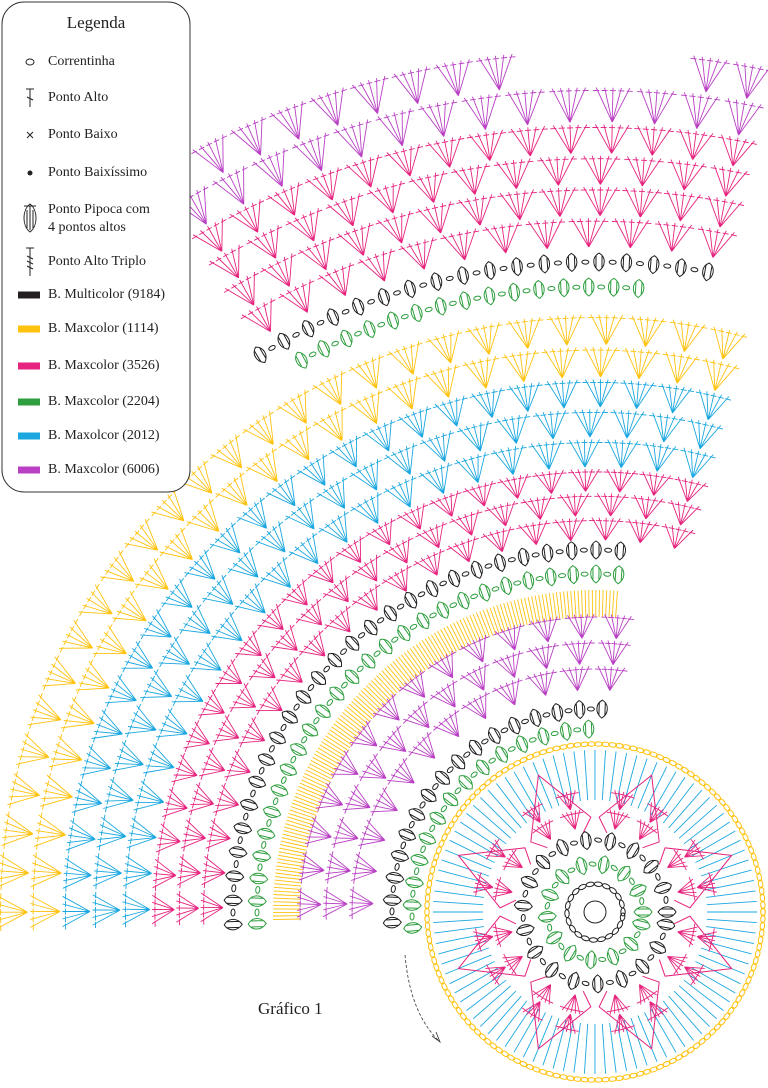  I want to click on yarn-swatch, so click(29, 366).